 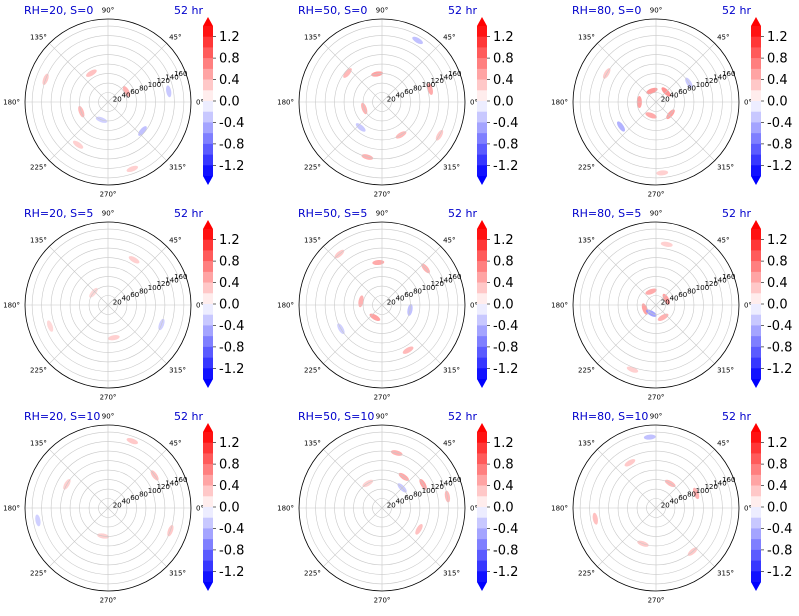 What do you see at coordinates (417, 495) in the screenshot?
I see `r-tick-label: 80` at bounding box center [417, 495].